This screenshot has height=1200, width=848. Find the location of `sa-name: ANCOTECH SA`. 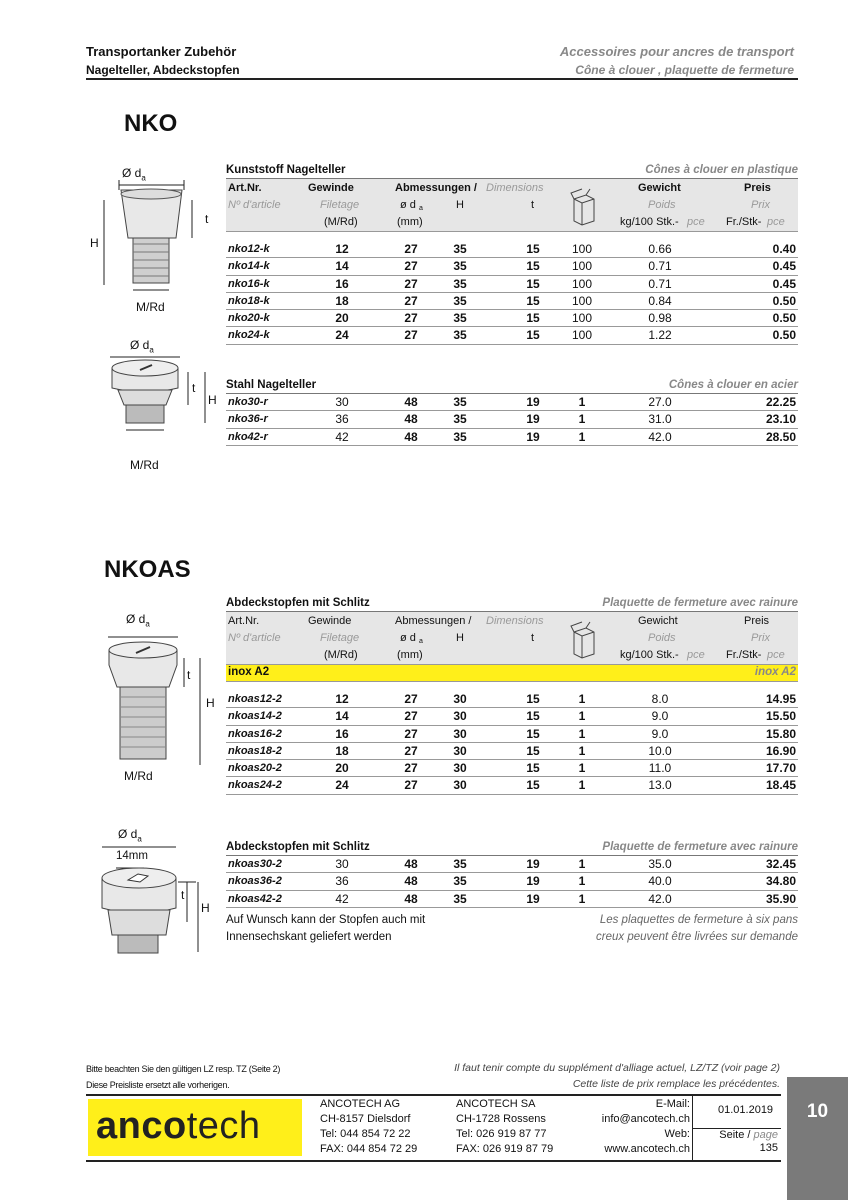

sa-name: ANCOTECH SA is located at coordinates (496, 1104).